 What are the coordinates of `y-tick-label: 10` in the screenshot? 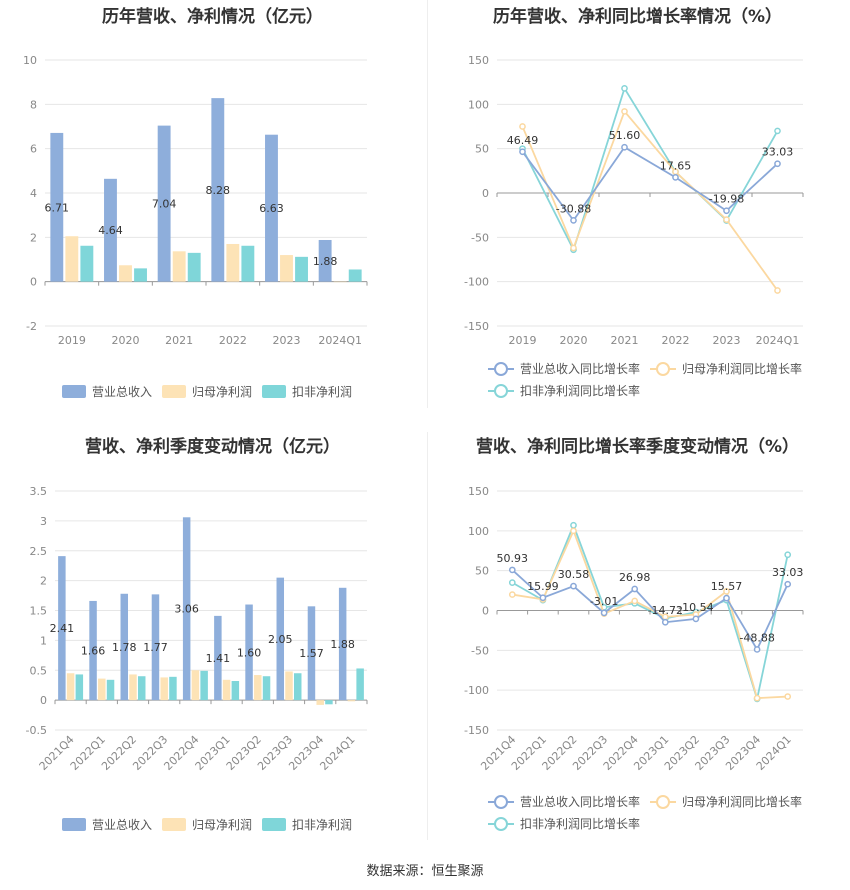 It's located at (30, 60).